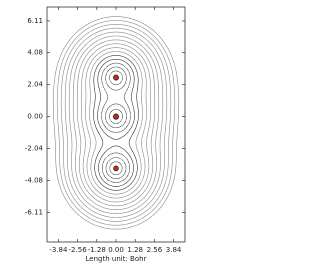  What do you see at coordinates (116, 259) in the screenshot?
I see `x-axis-label: Length unit: Bohr` at bounding box center [116, 259].